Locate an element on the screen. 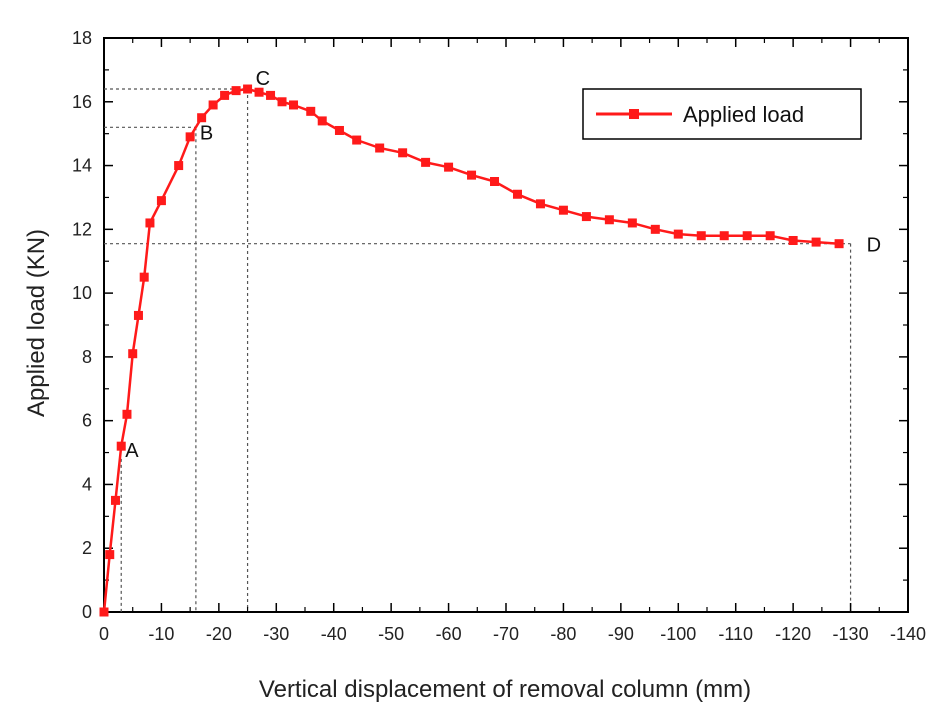 The height and width of the screenshot is (718, 950). y-tick-label: 16 is located at coordinates (82, 102).